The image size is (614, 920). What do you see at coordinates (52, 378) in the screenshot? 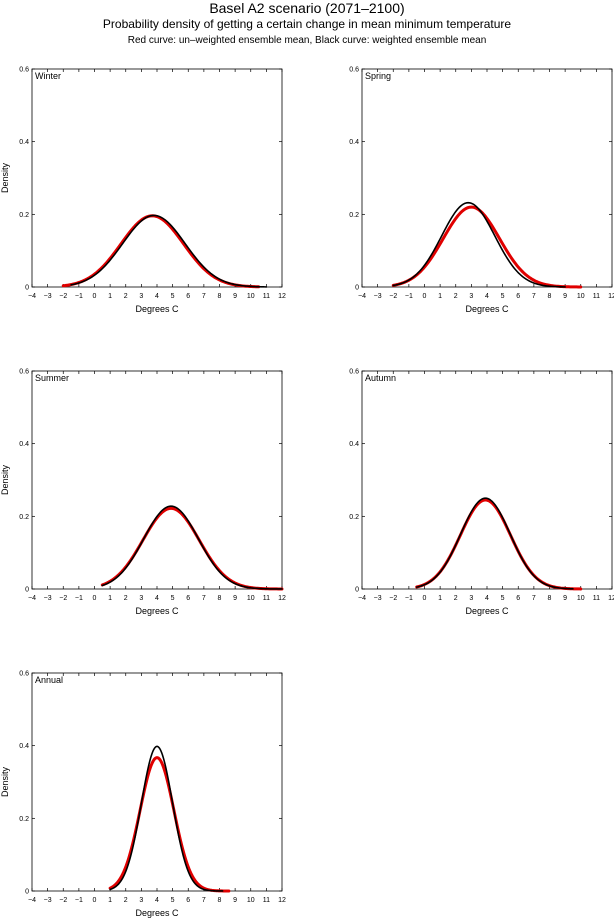
I see `panel-label: Summer` at bounding box center [52, 378].